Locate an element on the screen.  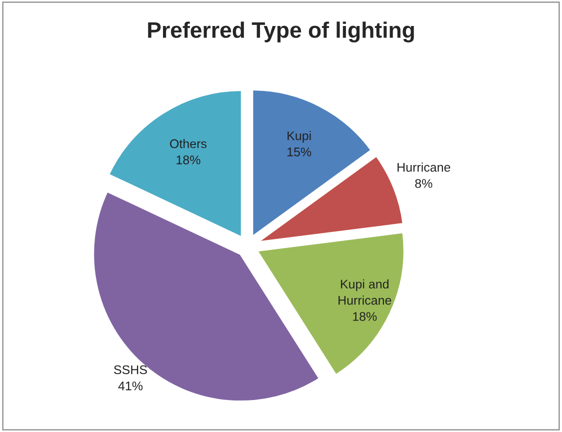
chart-title: Preferred Type of lighting is located at coordinates (281, 32).